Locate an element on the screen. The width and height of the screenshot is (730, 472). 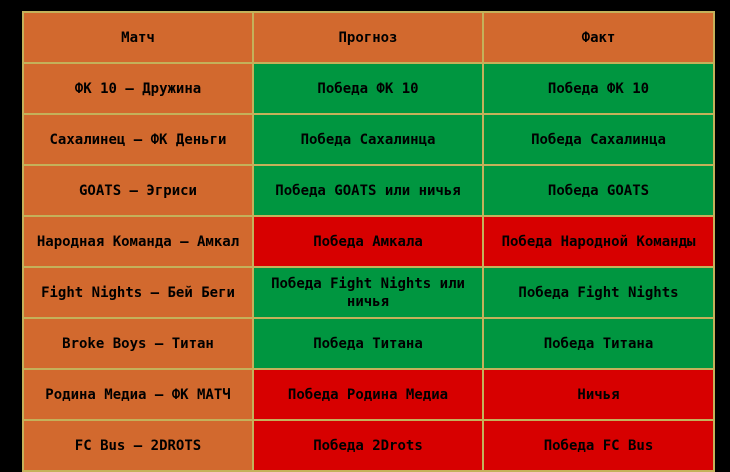
table-row: ФК 10 – Дружина Победа ФК 10 Победа ФК 10 is located at coordinates (368, 88).